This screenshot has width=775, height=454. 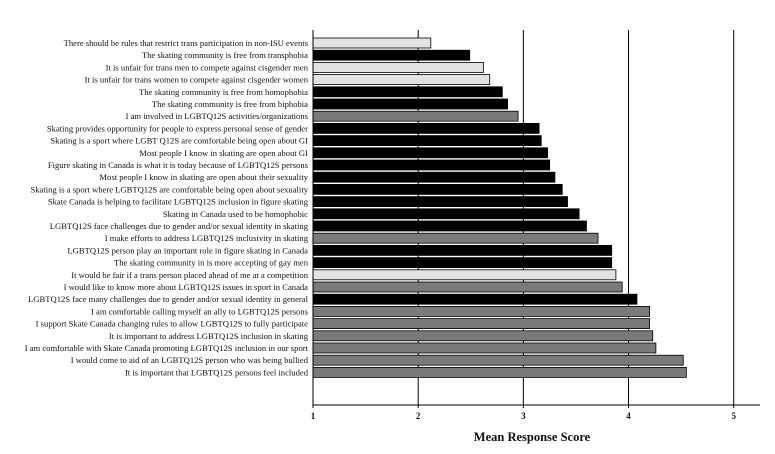 What do you see at coordinates (235, 214) in the screenshot?
I see `category-label: Skating in Canada used to be homophobic` at bounding box center [235, 214].